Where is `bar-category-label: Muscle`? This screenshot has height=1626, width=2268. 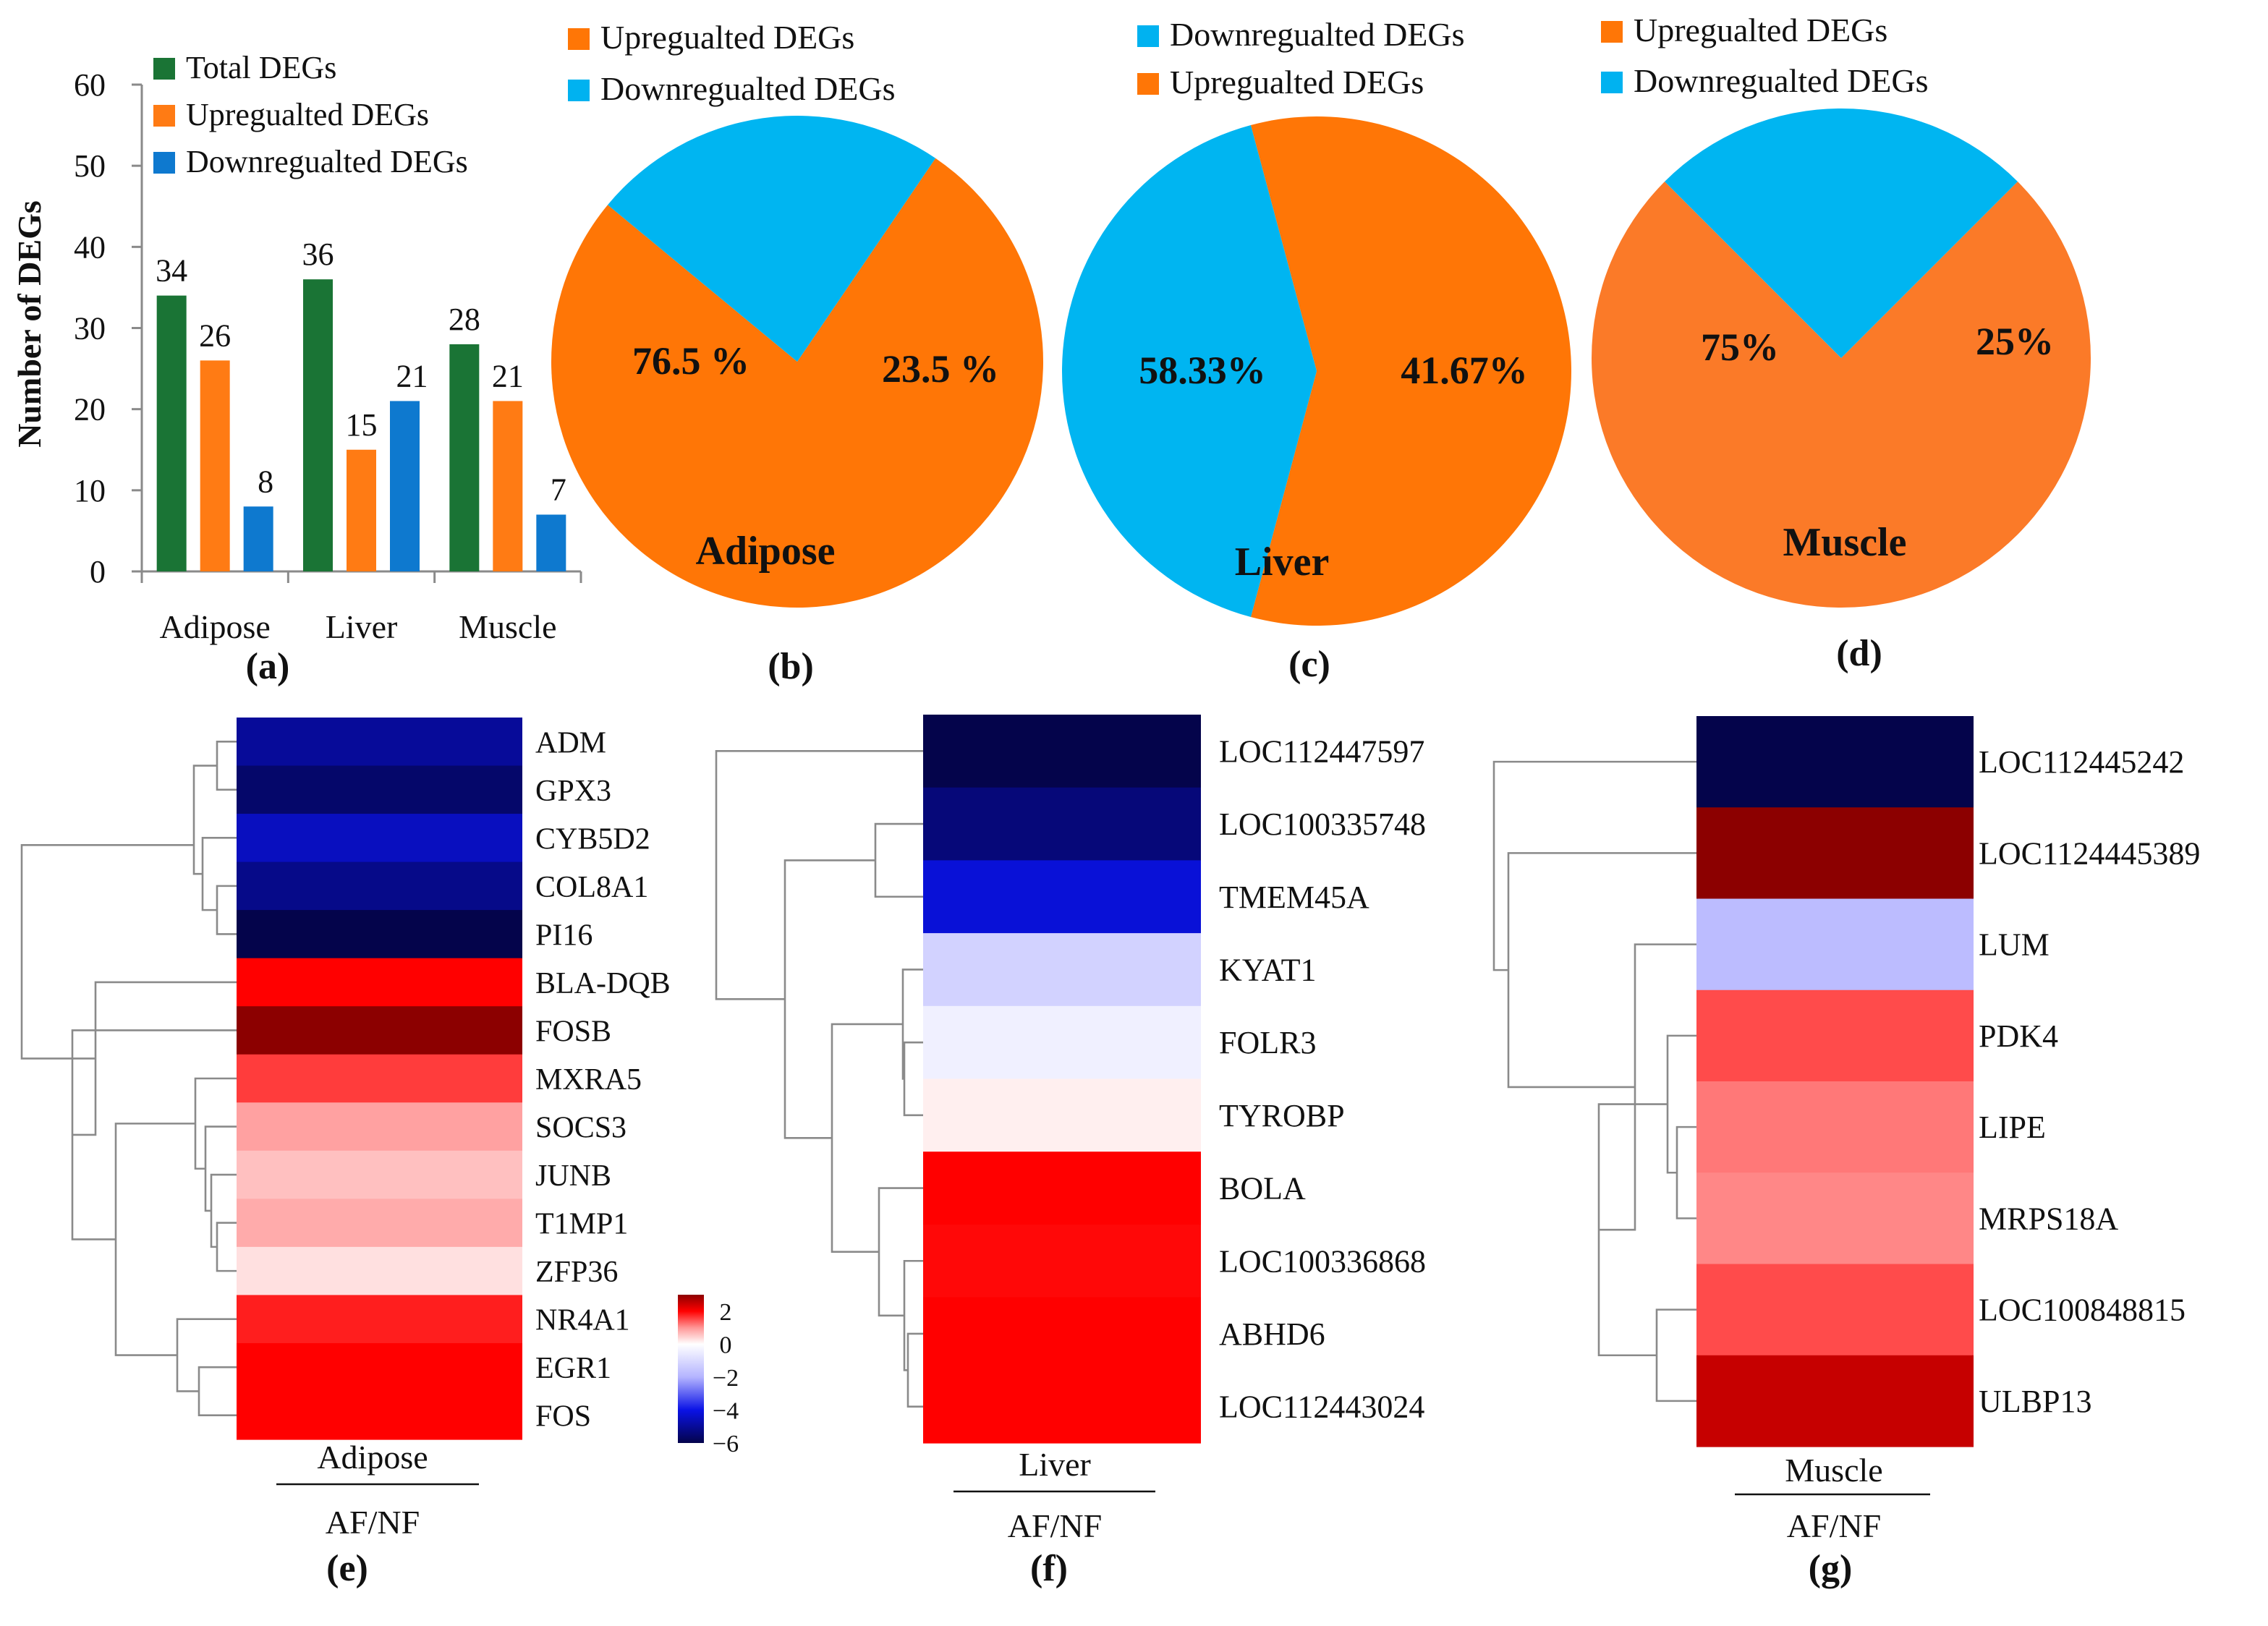
bar-category-label: Muscle is located at coordinates (507, 626).